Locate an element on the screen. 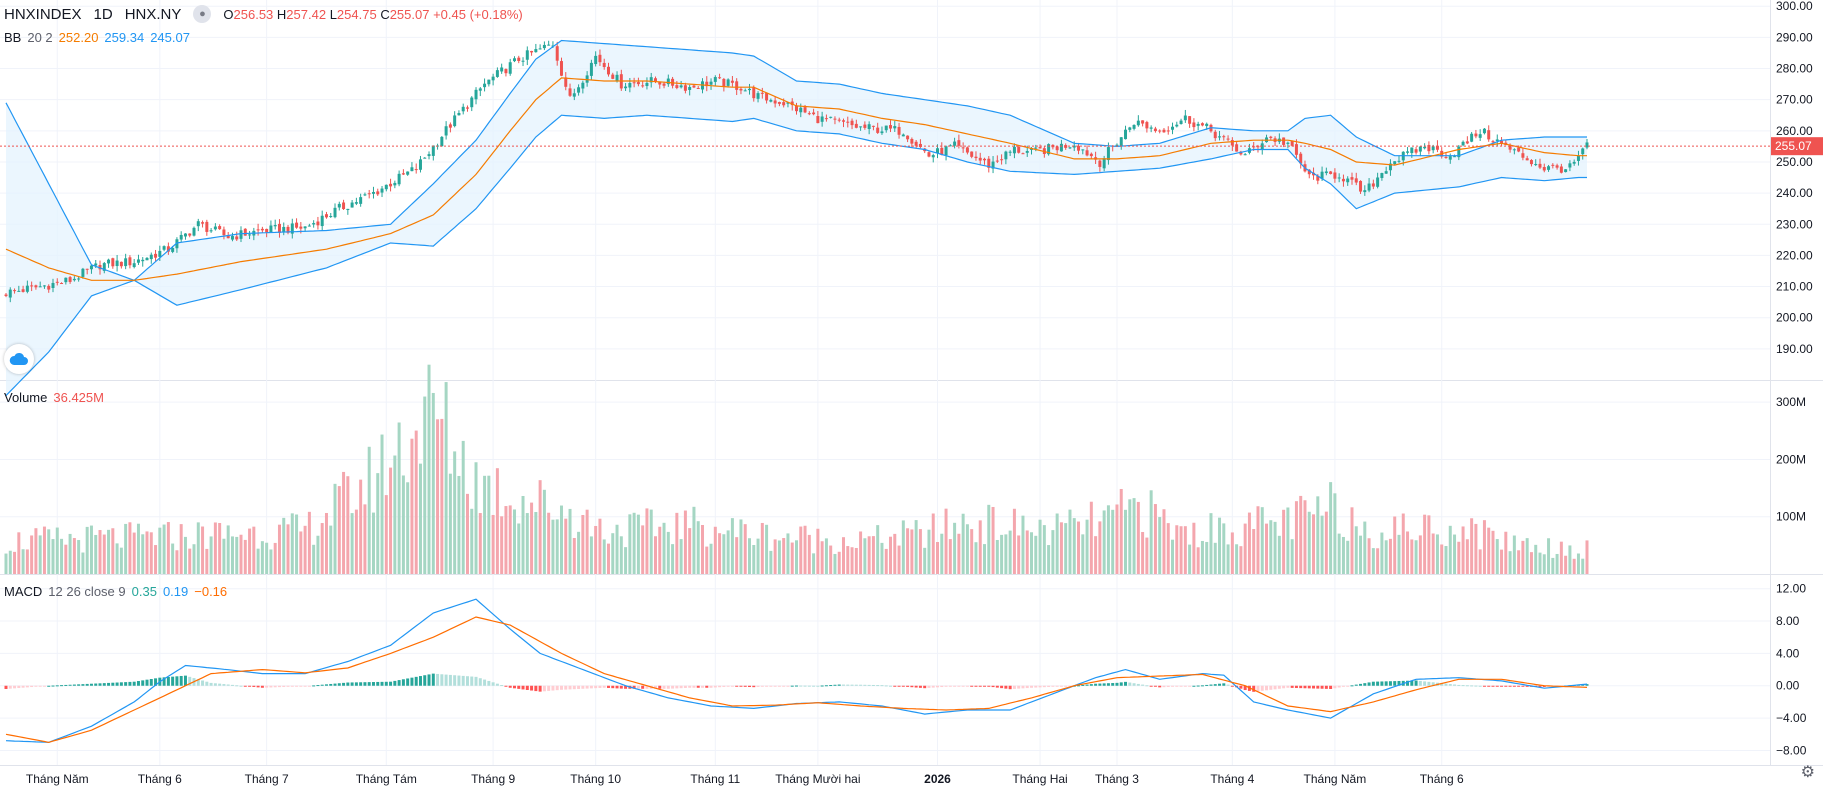  gear-icon: ⚙ is located at coordinates (1807, 772).